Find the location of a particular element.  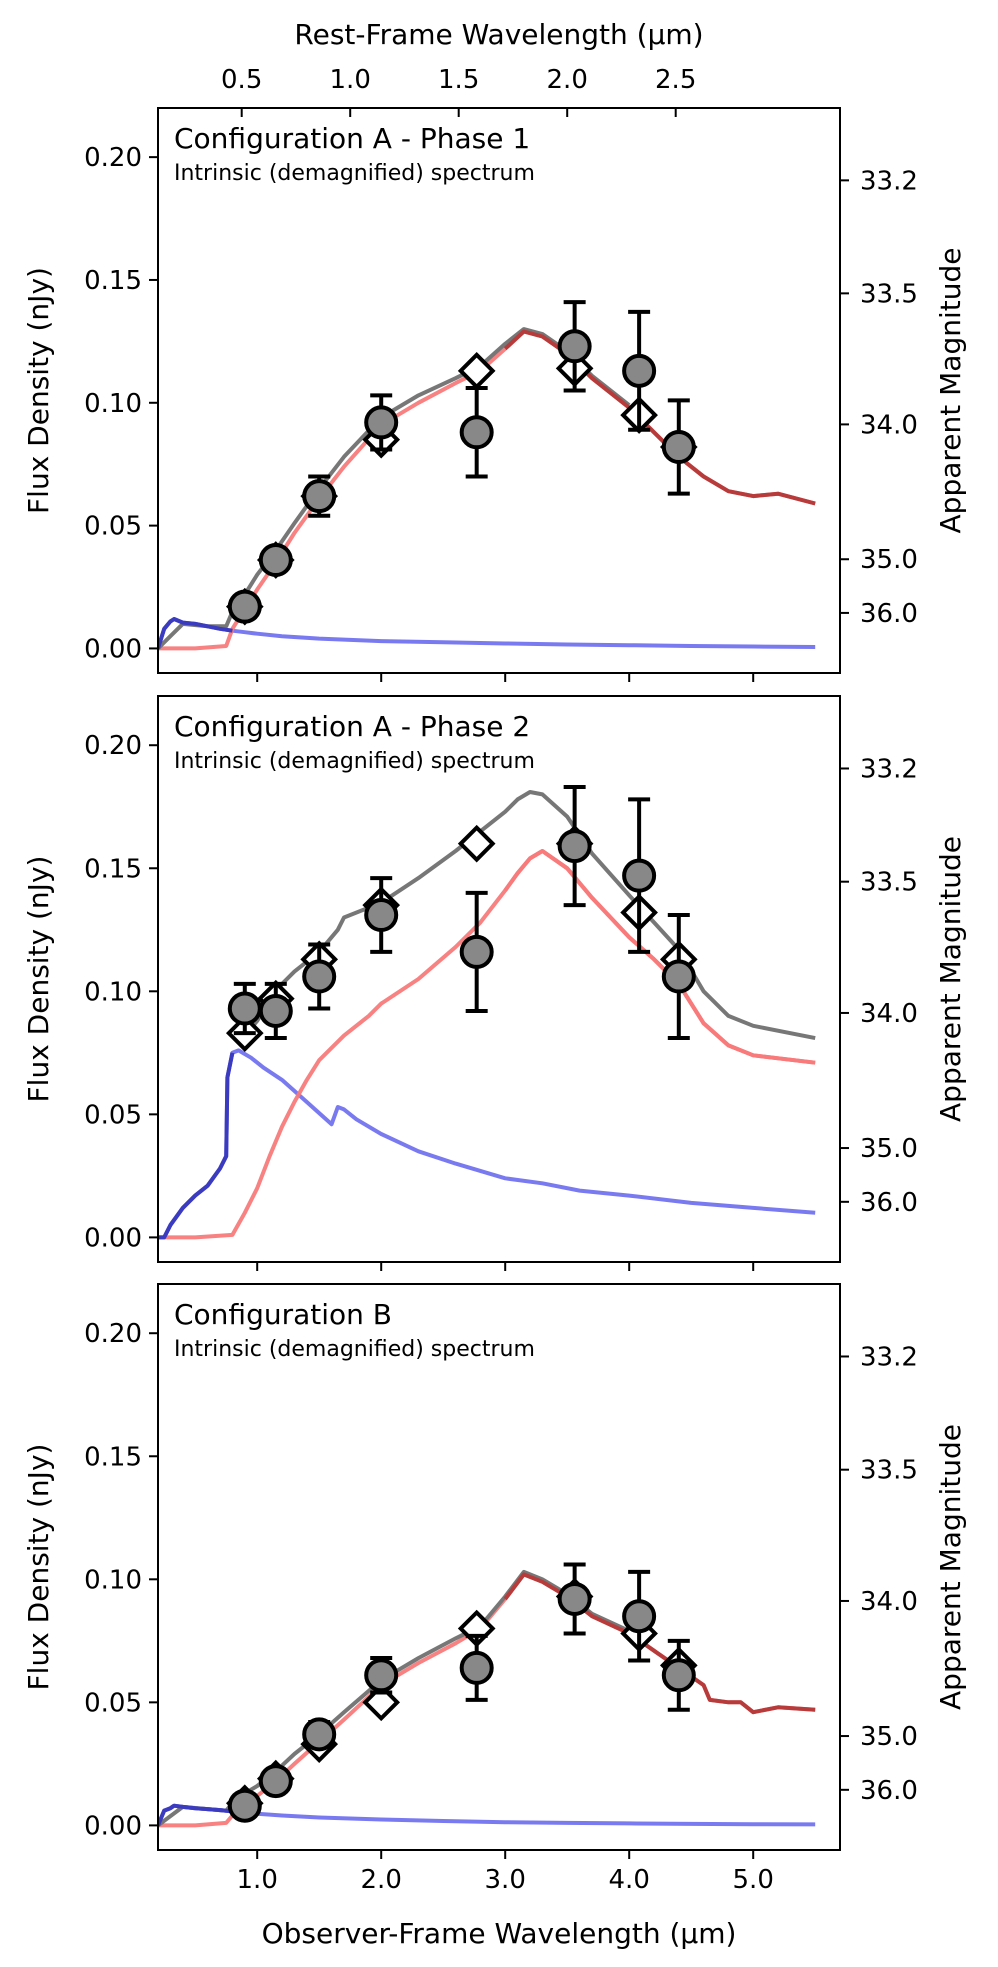

x-axis-title: Observer-Frame Wavelength (µm) is located at coordinates (499, 1933).